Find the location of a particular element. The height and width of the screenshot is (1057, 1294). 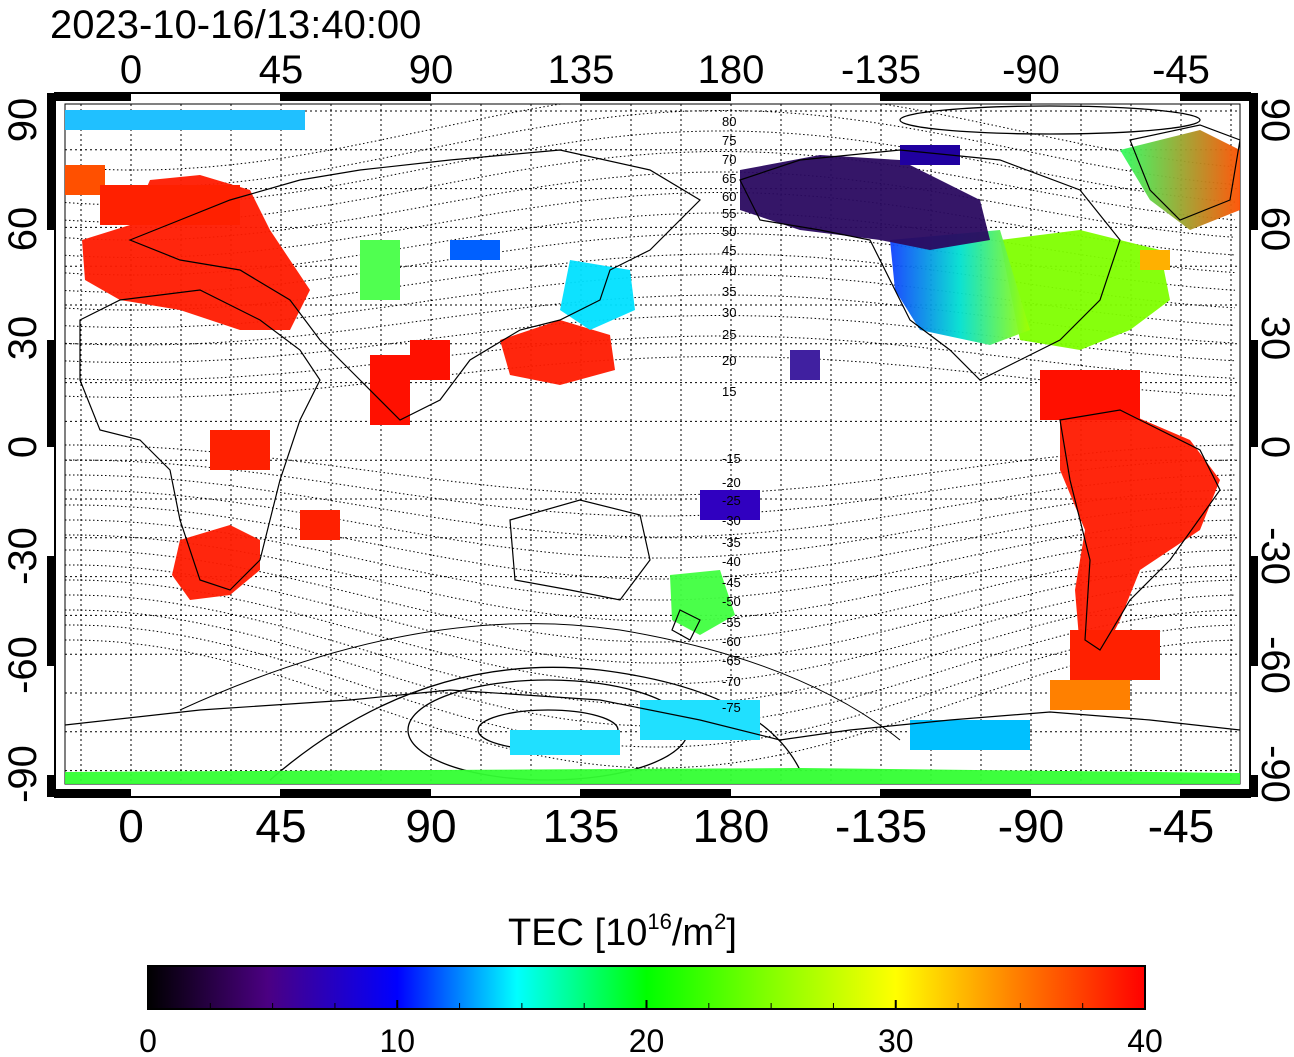

contour-label: 55 is located at coordinates (729, 213).